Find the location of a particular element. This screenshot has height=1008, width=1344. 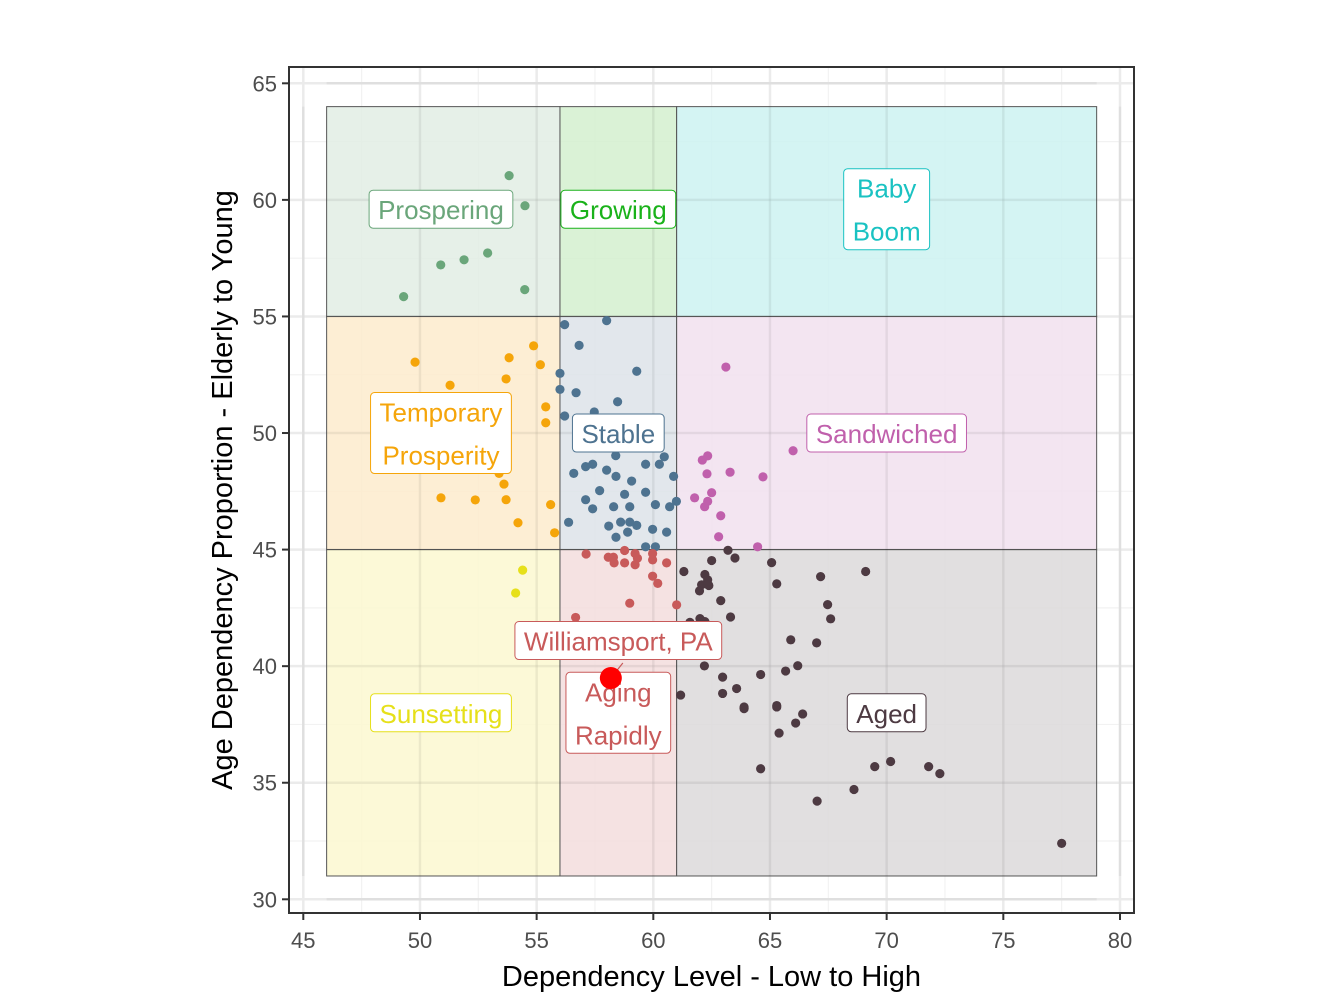

label-prospering: Prospering is located at coordinates (441, 209).